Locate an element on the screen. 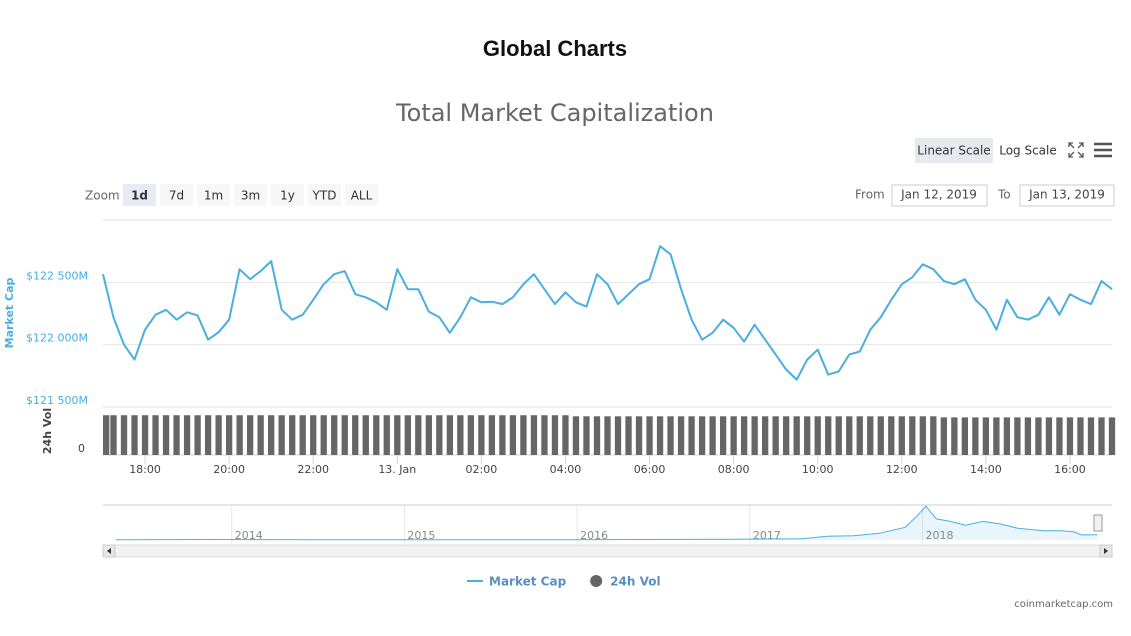 The width and height of the screenshot is (1131, 636). y-tick-label: $121 500M is located at coordinates (57, 400).